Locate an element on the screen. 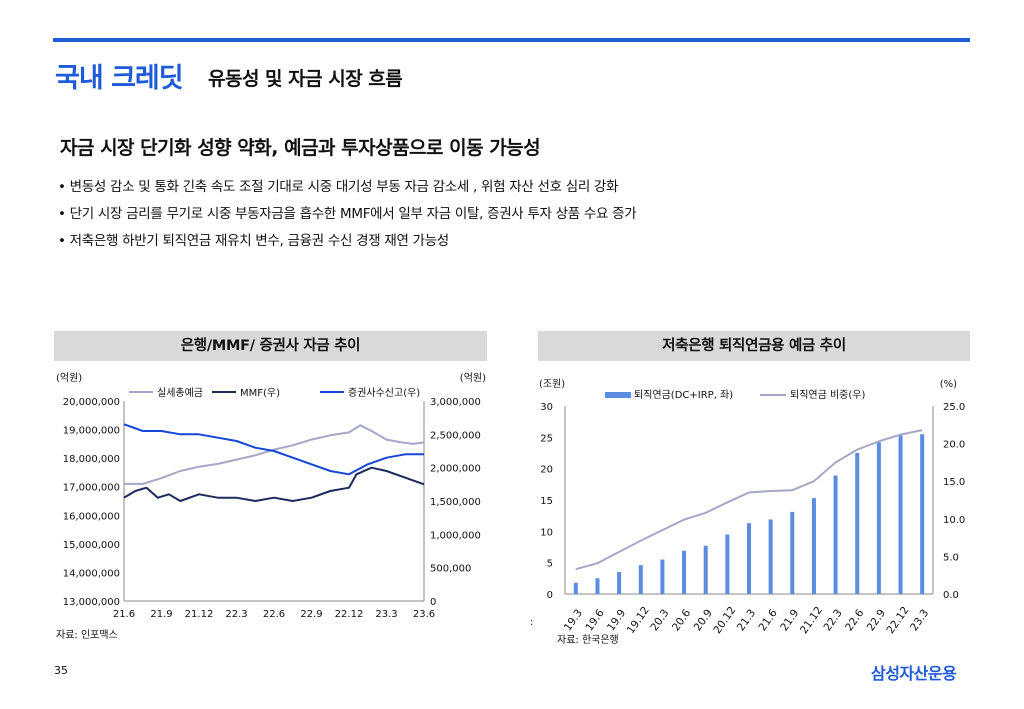  chart1-panel-title: 은행/MMF/ 증권사 자금 추이 is located at coordinates (270, 346).